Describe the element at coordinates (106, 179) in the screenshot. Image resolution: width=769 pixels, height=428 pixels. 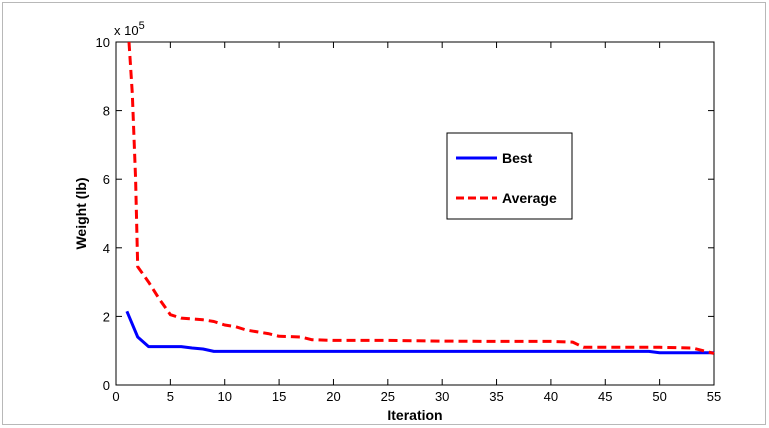
I see `y-tick-label: 6` at that location.